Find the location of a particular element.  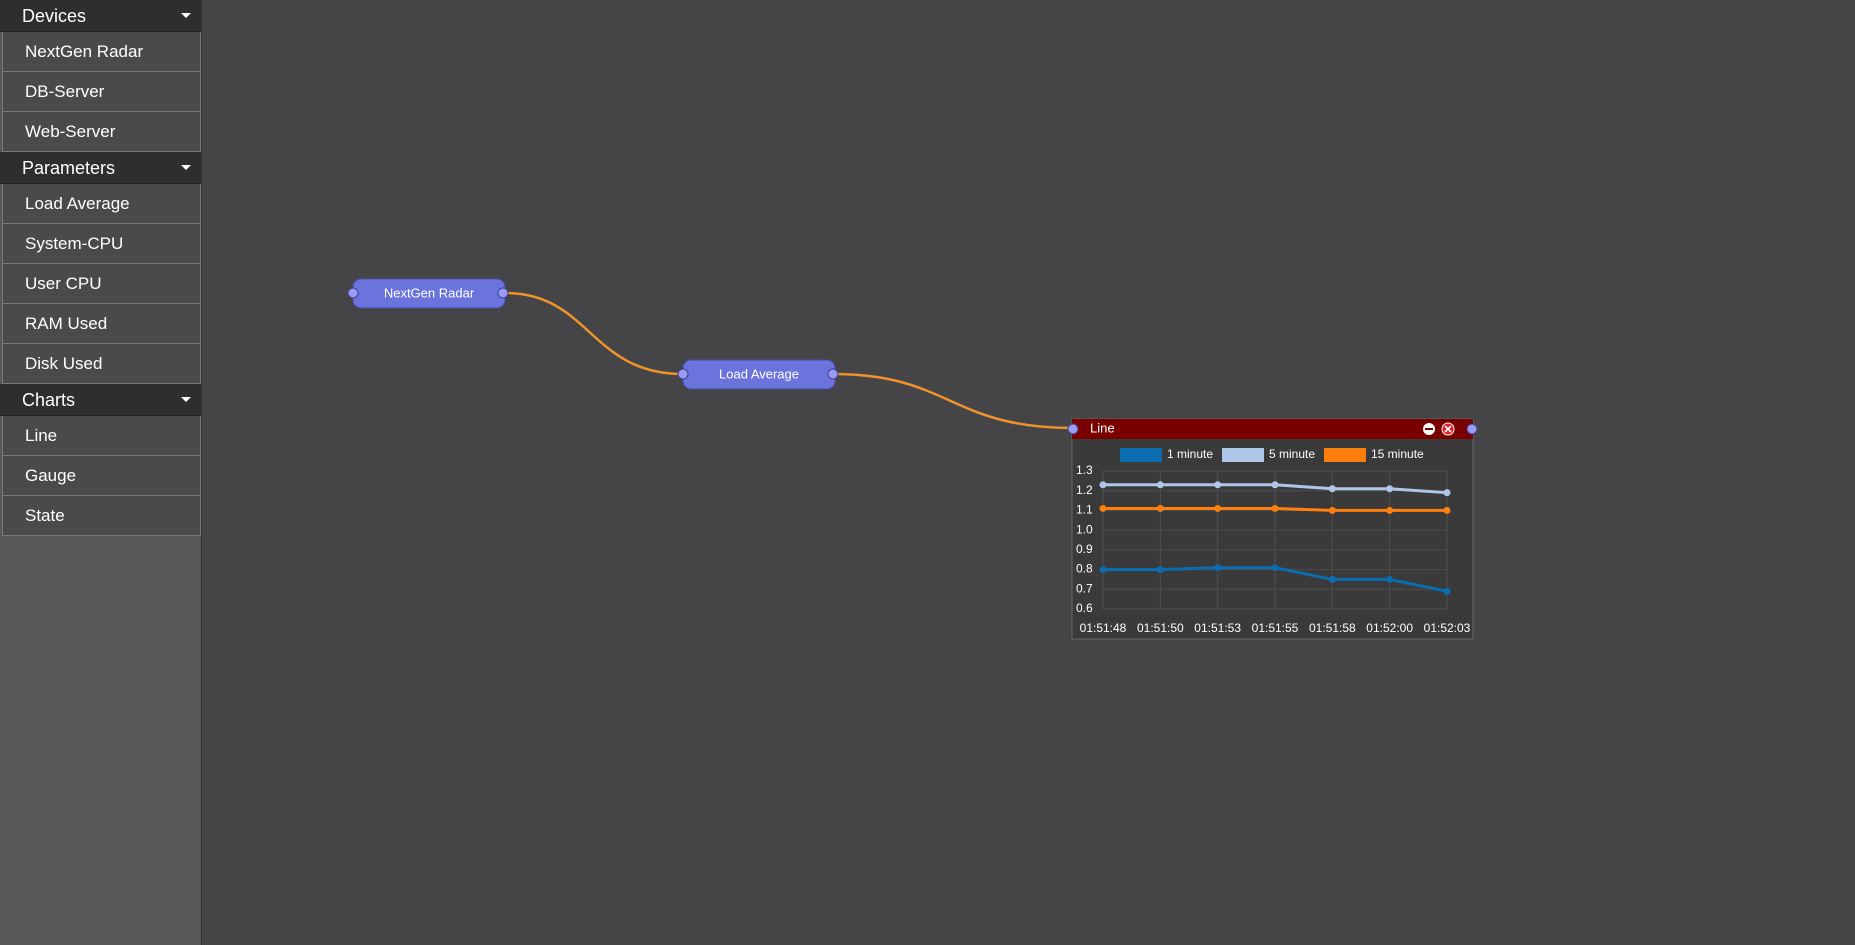

palette-item: RAM Used is located at coordinates (101, 324).